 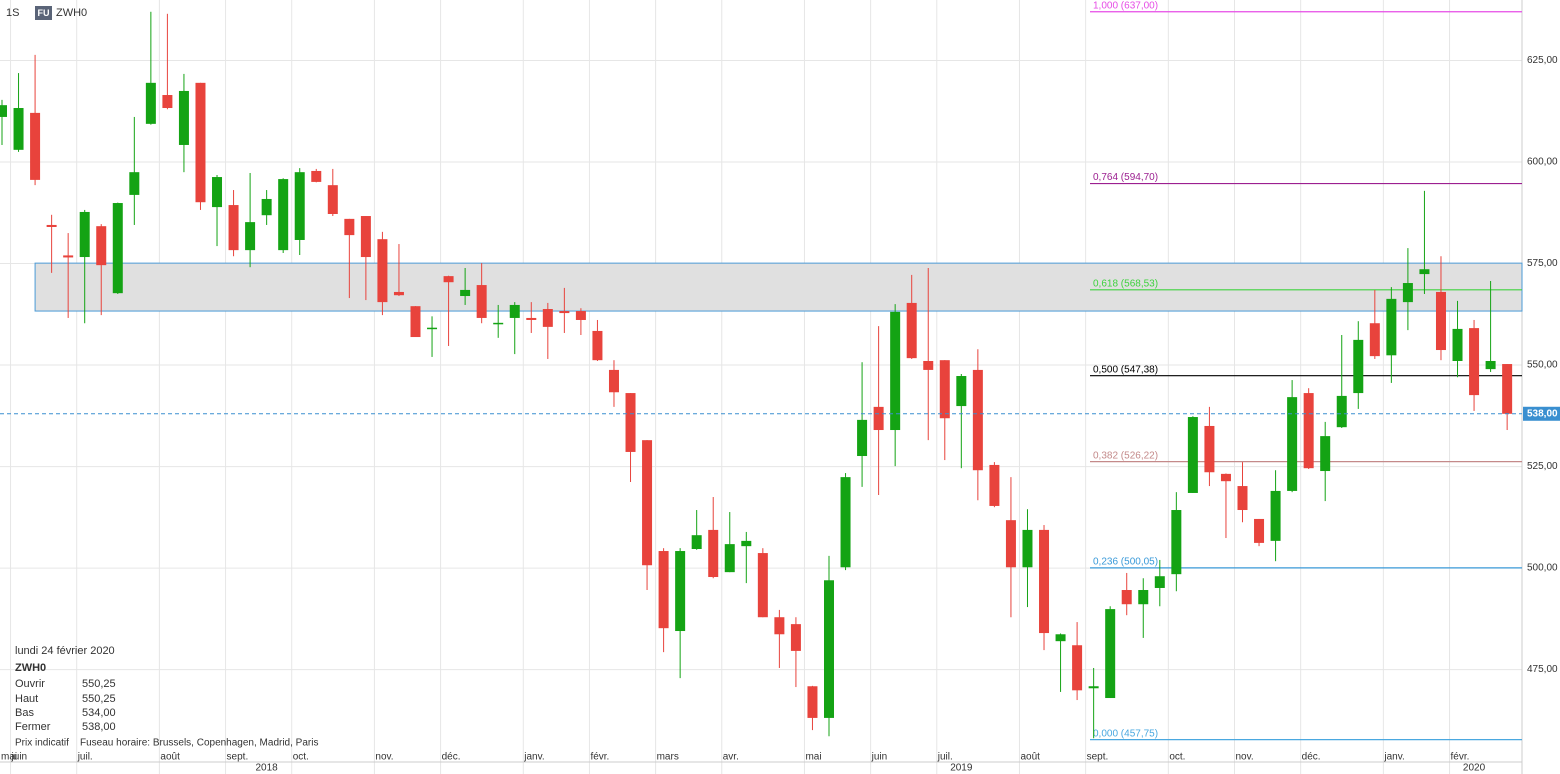 What do you see at coordinates (24, 713) in the screenshot?
I see `info-label: Bas` at bounding box center [24, 713].